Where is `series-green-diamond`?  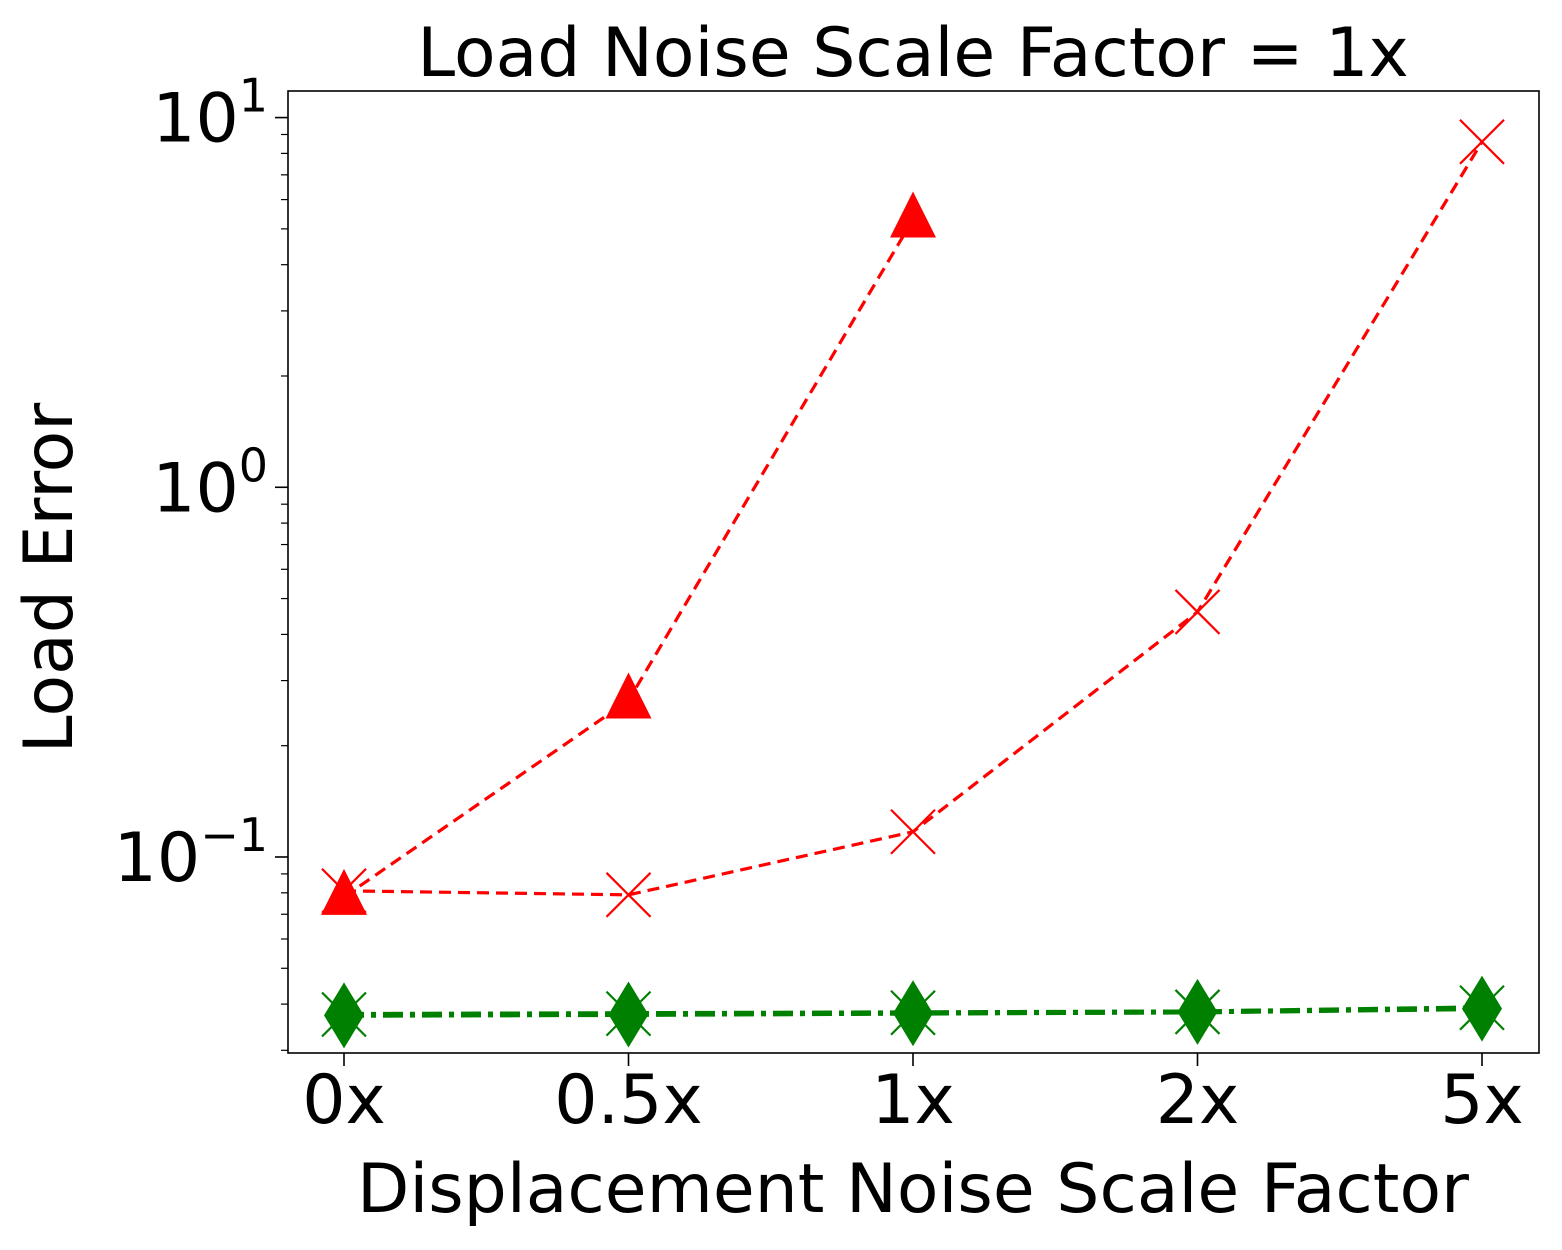
series-green-diamond is located at coordinates (913, 1012).